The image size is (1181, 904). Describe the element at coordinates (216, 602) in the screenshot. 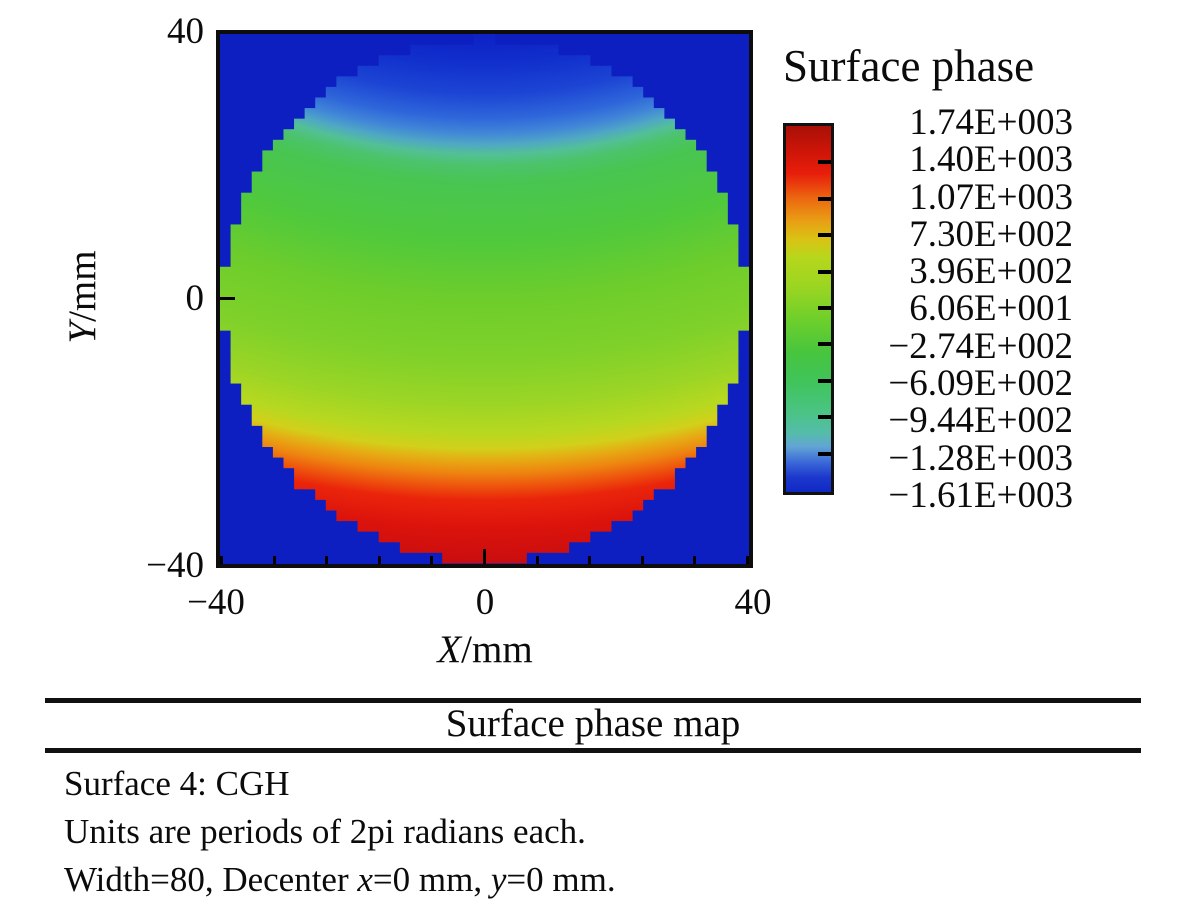

I see `x-tick-label-neg40: −40` at that location.